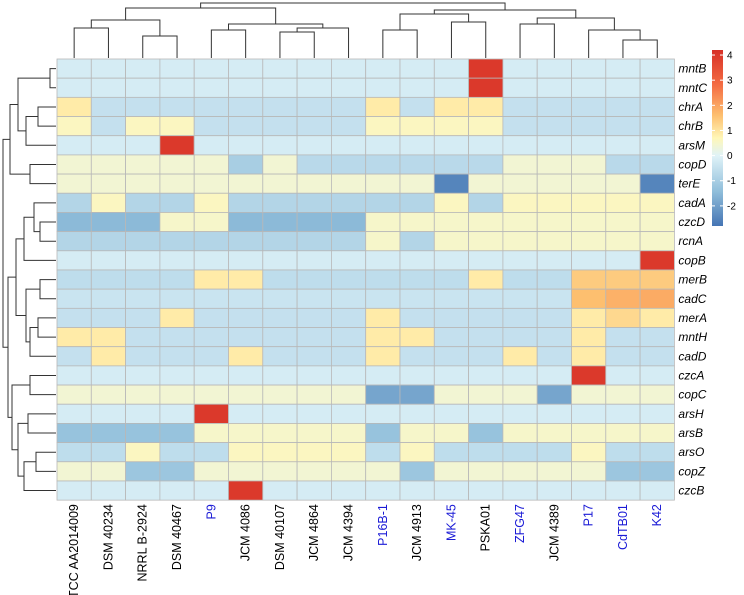 This screenshot has width=744, height=595. I want to click on column-label: MK-45, so click(451, 522).